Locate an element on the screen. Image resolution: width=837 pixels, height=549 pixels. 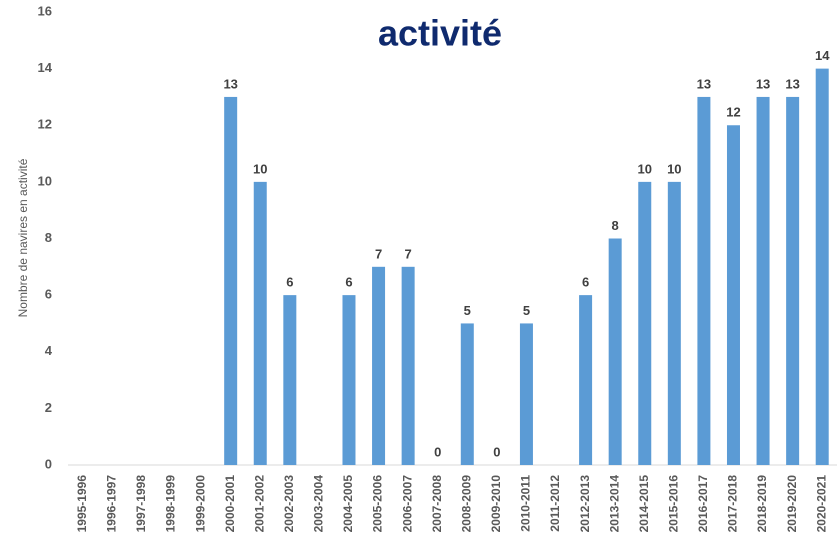
x-tick-label: 2006-2007 is located at coordinates (407, 504).